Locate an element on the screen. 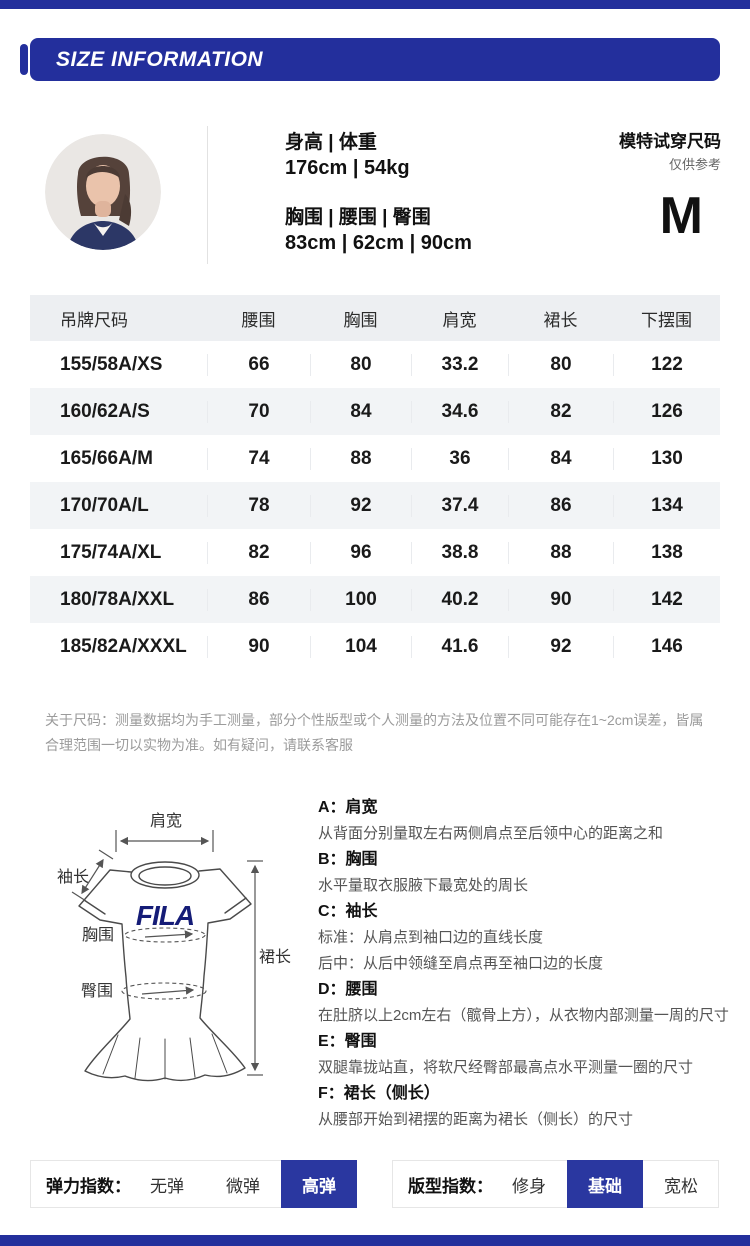 The height and width of the screenshot is (1246, 750). size-value: 37.4 is located at coordinates (459, 505).